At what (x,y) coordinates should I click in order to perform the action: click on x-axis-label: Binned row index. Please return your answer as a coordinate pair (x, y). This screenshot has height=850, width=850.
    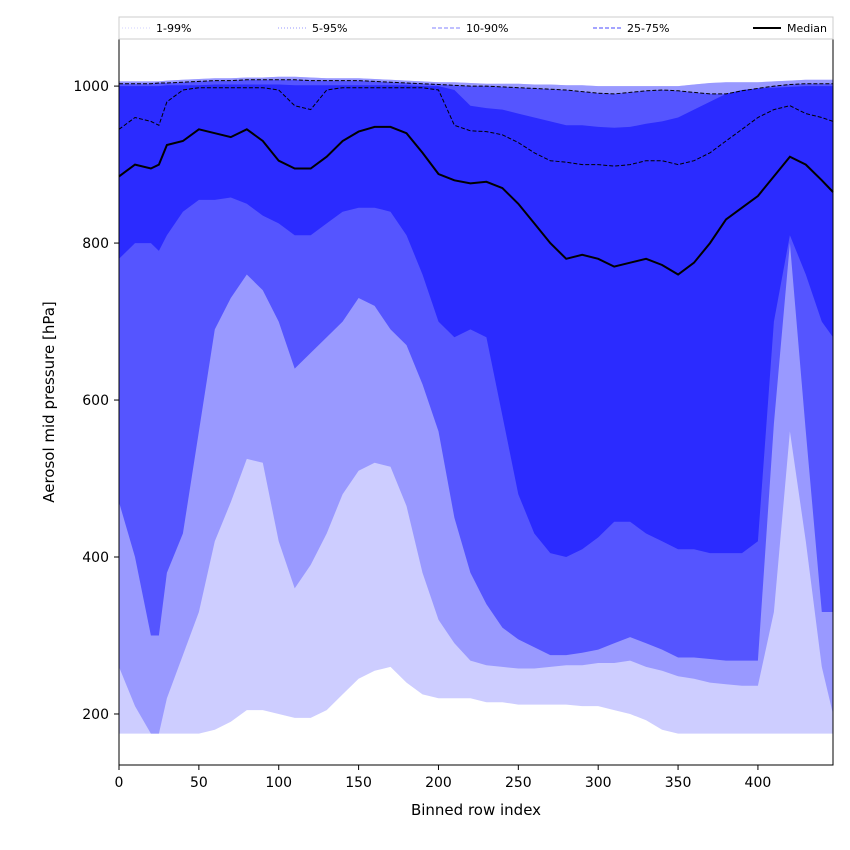
    Looking at the image, I should click on (476, 810).